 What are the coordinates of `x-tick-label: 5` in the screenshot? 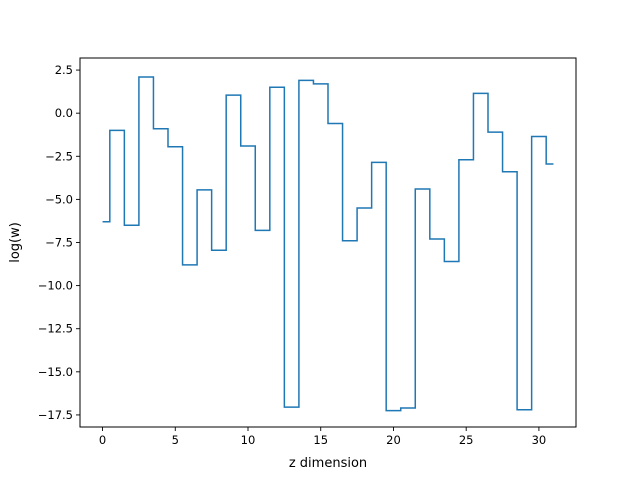 It's located at (175, 440).